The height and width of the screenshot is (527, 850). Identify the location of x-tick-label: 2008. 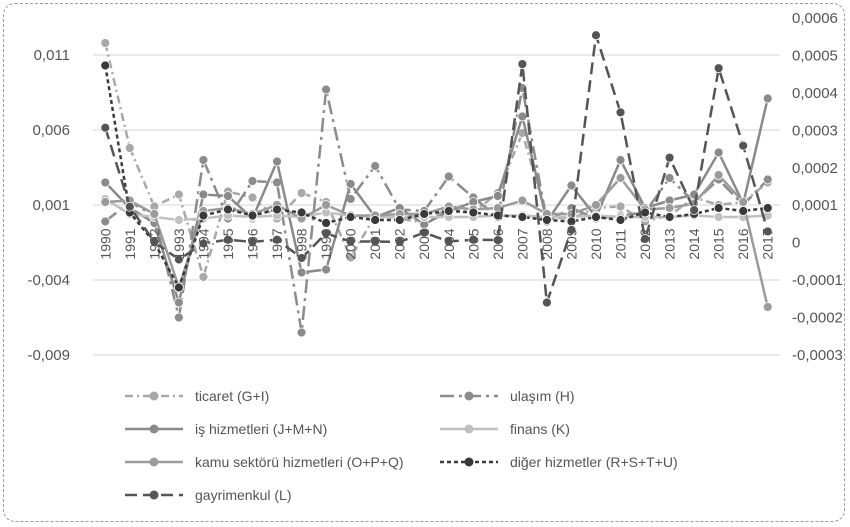
(547, 243).